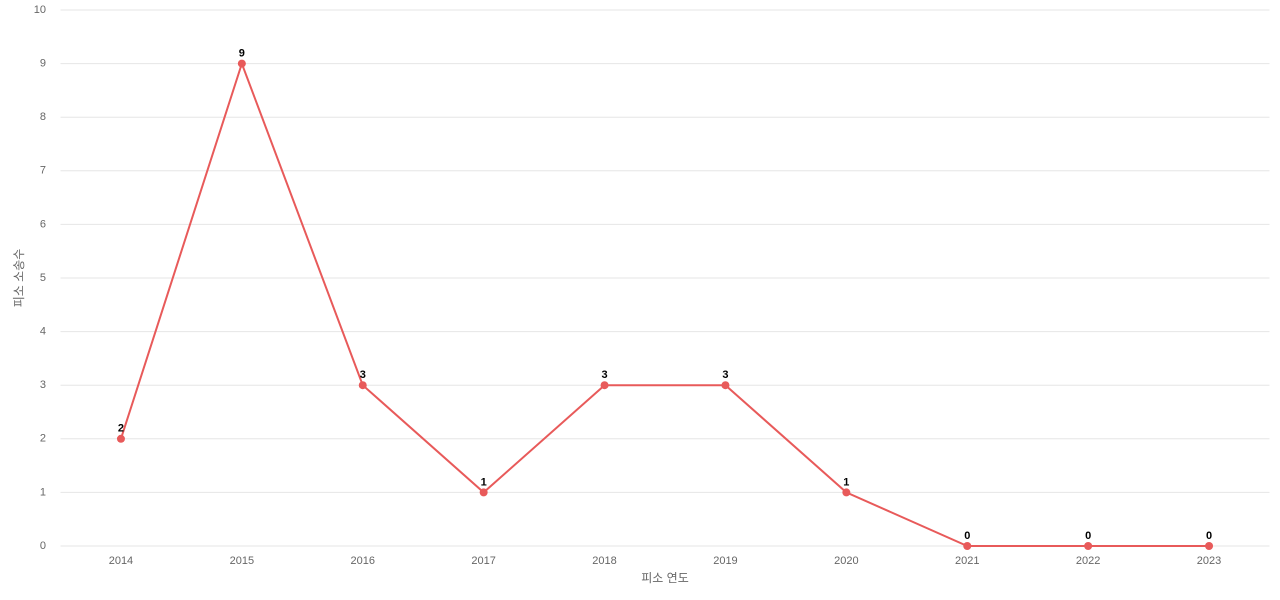 Image resolution: width=1280 pixels, height=600 pixels. What do you see at coordinates (43, 546) in the screenshot?
I see `y-tick-label: 0` at bounding box center [43, 546].